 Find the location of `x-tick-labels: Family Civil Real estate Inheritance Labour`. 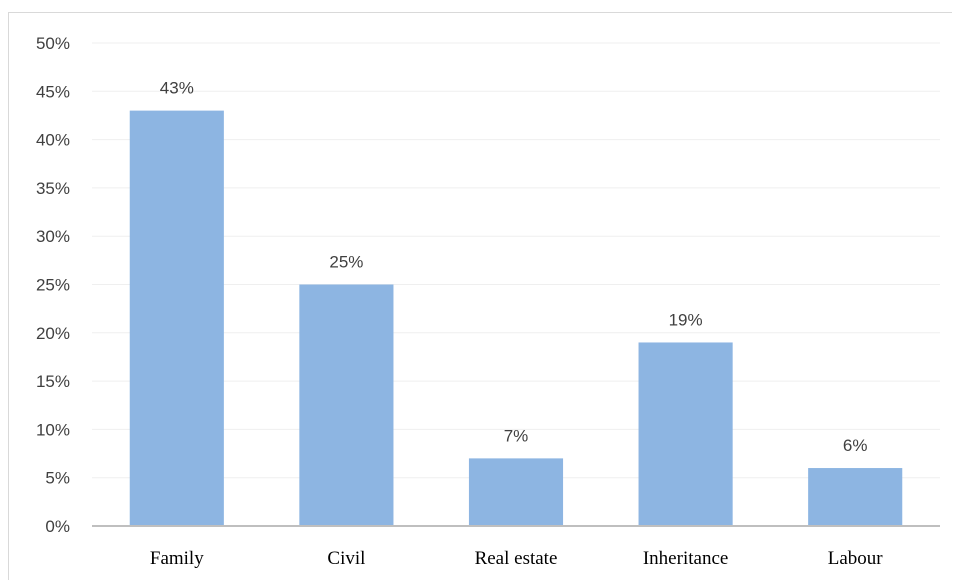

x-tick-labels: Family Civil Real estate Inheritance Labour is located at coordinates (516, 558).